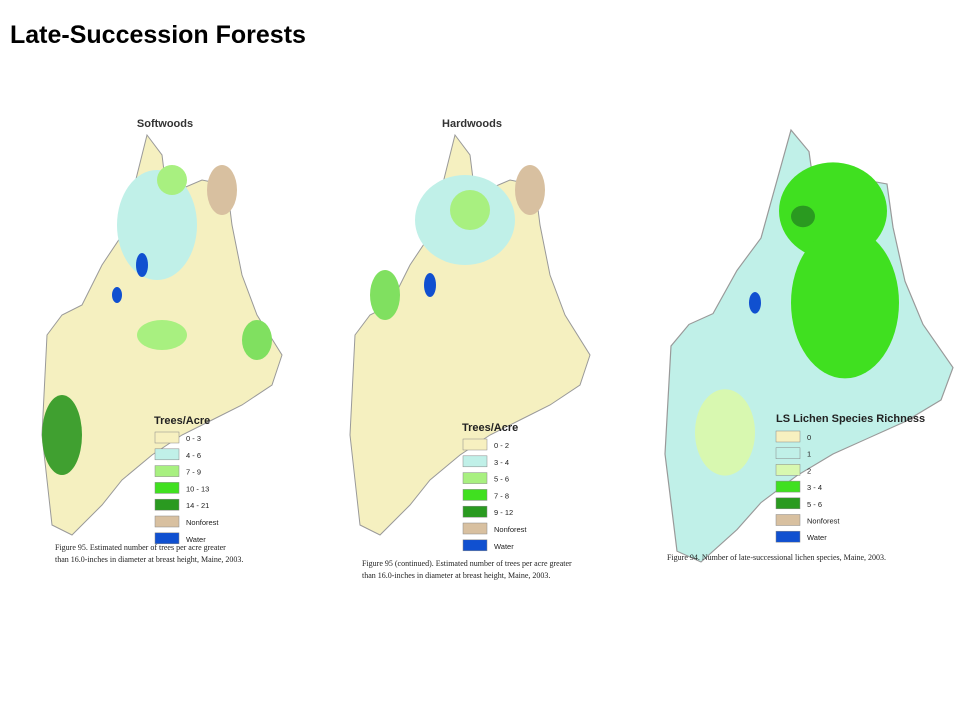  I want to click on legend-label: 4 - 6, so click(193, 455).